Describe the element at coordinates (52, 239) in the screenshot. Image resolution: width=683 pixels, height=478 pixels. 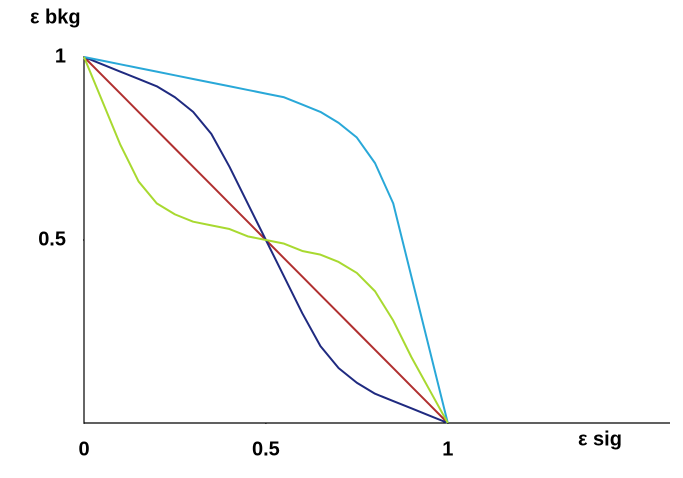
I see `y-tick-label: 0.5` at that location.